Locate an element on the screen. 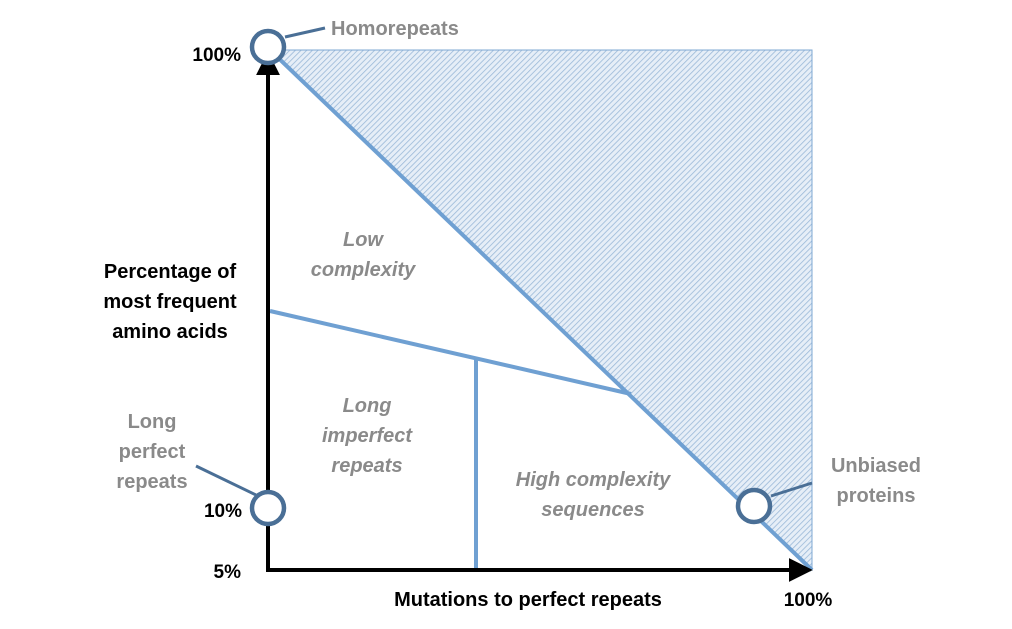  y-axis-label-line-3: amino acids is located at coordinates (170, 332).